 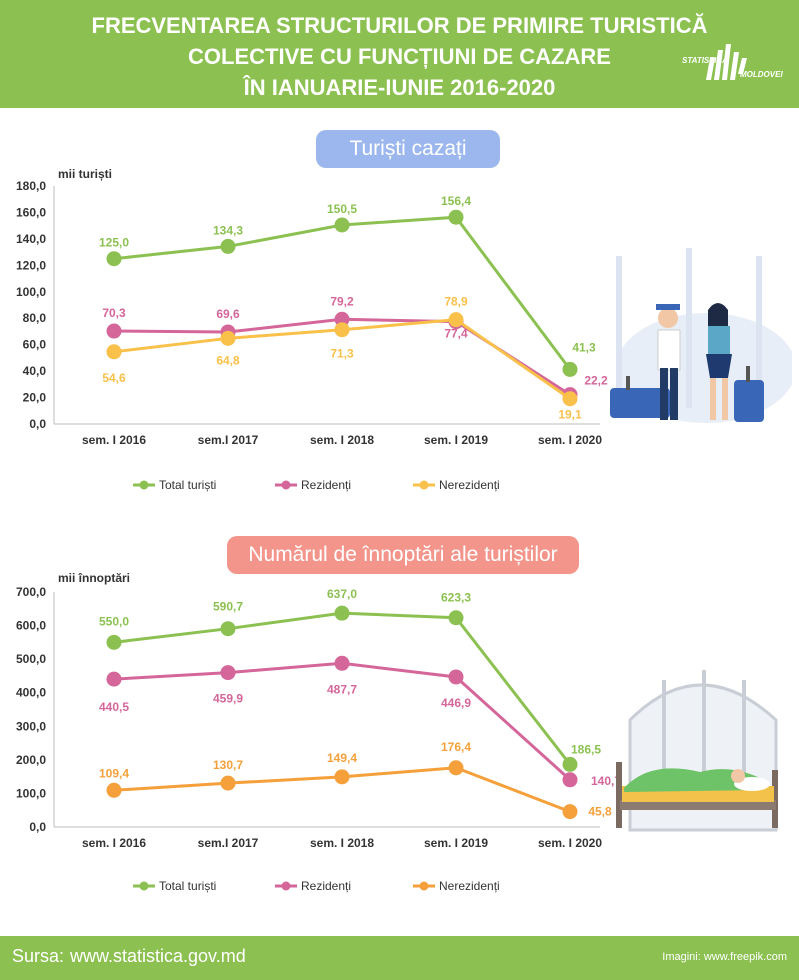 I want to click on data-label: 149,4, so click(x=342, y=758).